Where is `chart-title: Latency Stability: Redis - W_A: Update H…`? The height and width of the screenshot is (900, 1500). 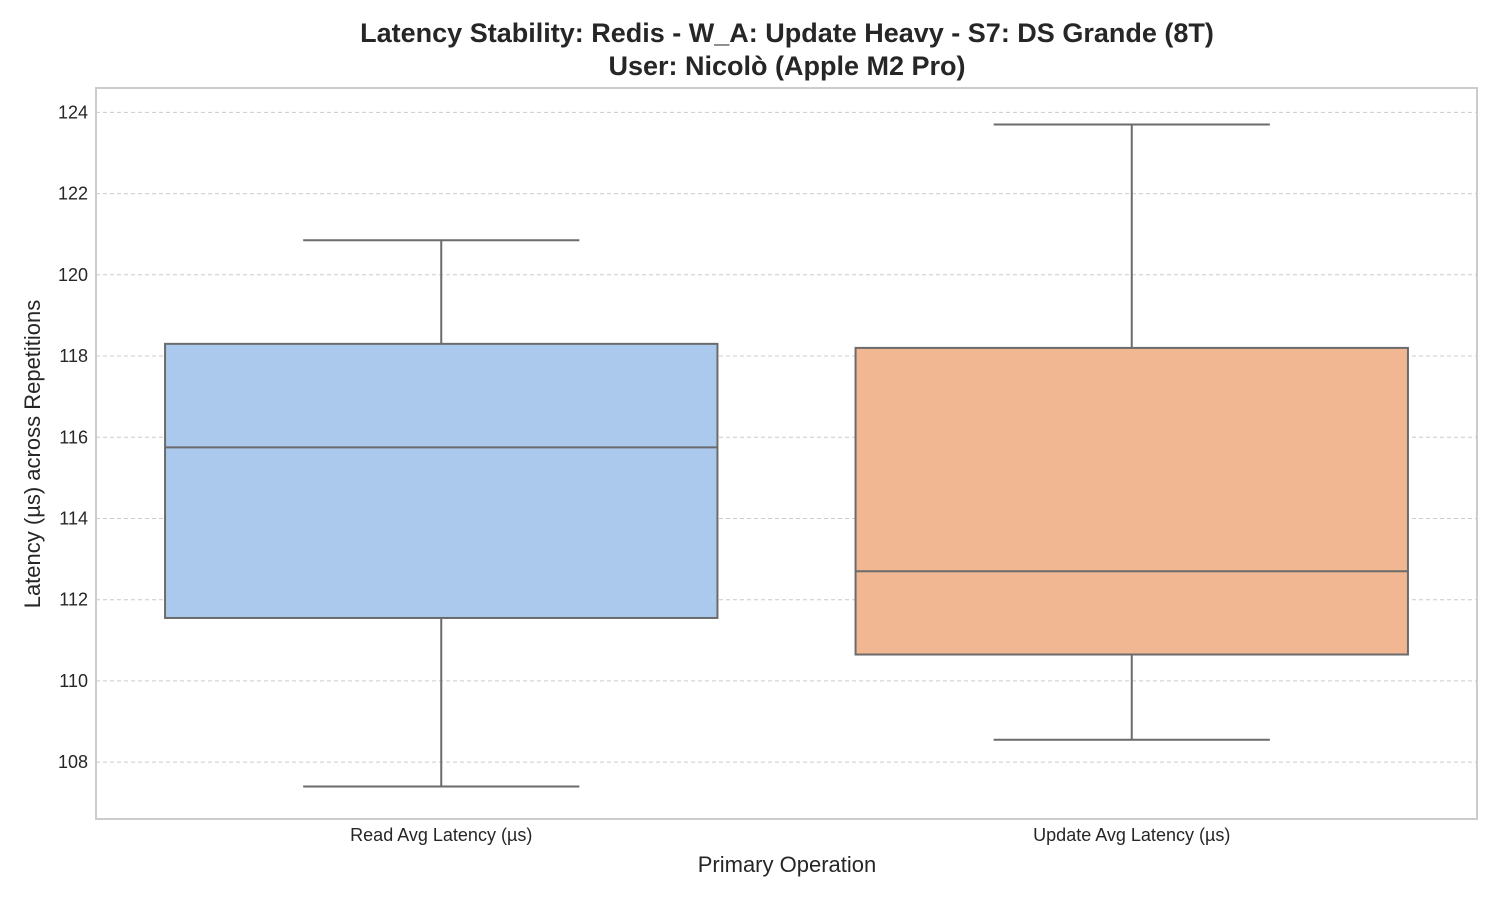 chart-title: Latency Stability: Redis - W_A: Update H… is located at coordinates (787, 33).